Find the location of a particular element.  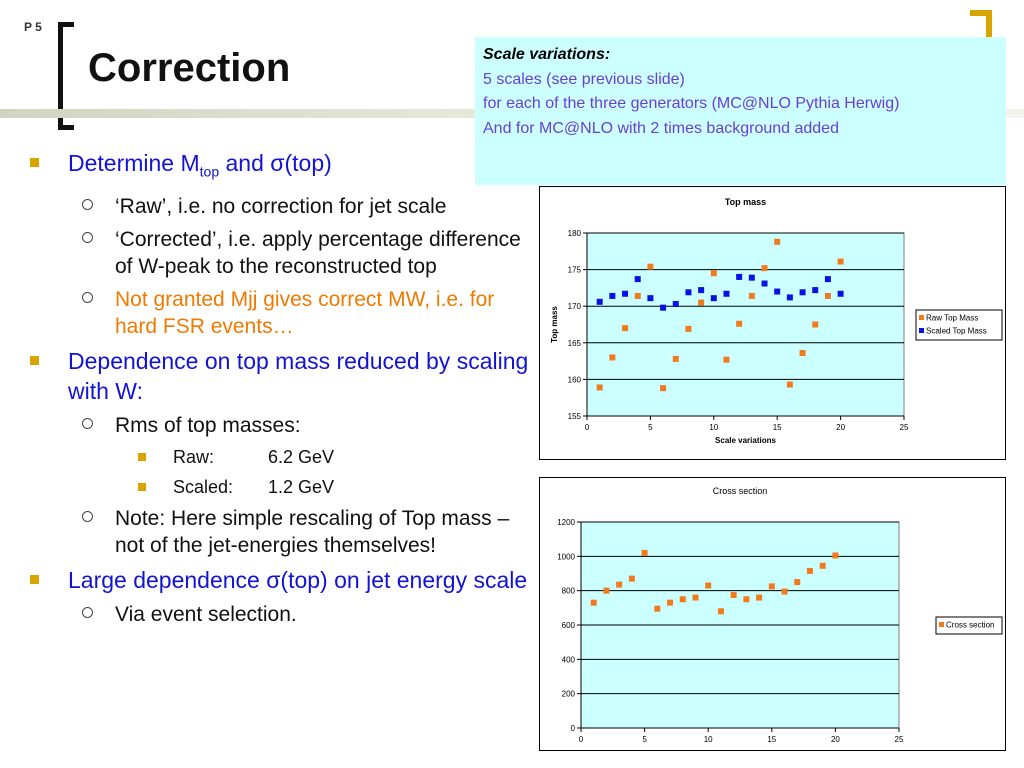

legend-label: Cross section is located at coordinates (970, 625).